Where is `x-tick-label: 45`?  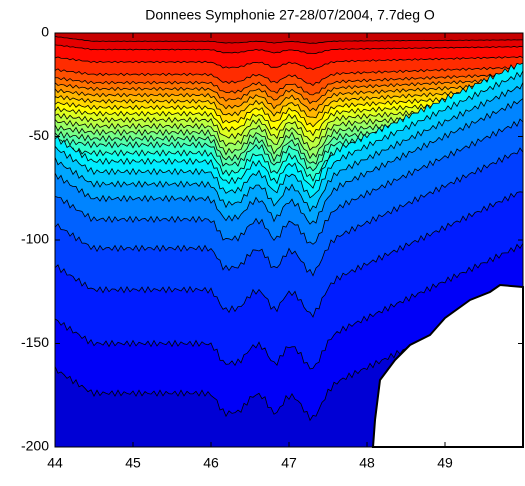
x-tick-label: 45 is located at coordinates (133, 463).